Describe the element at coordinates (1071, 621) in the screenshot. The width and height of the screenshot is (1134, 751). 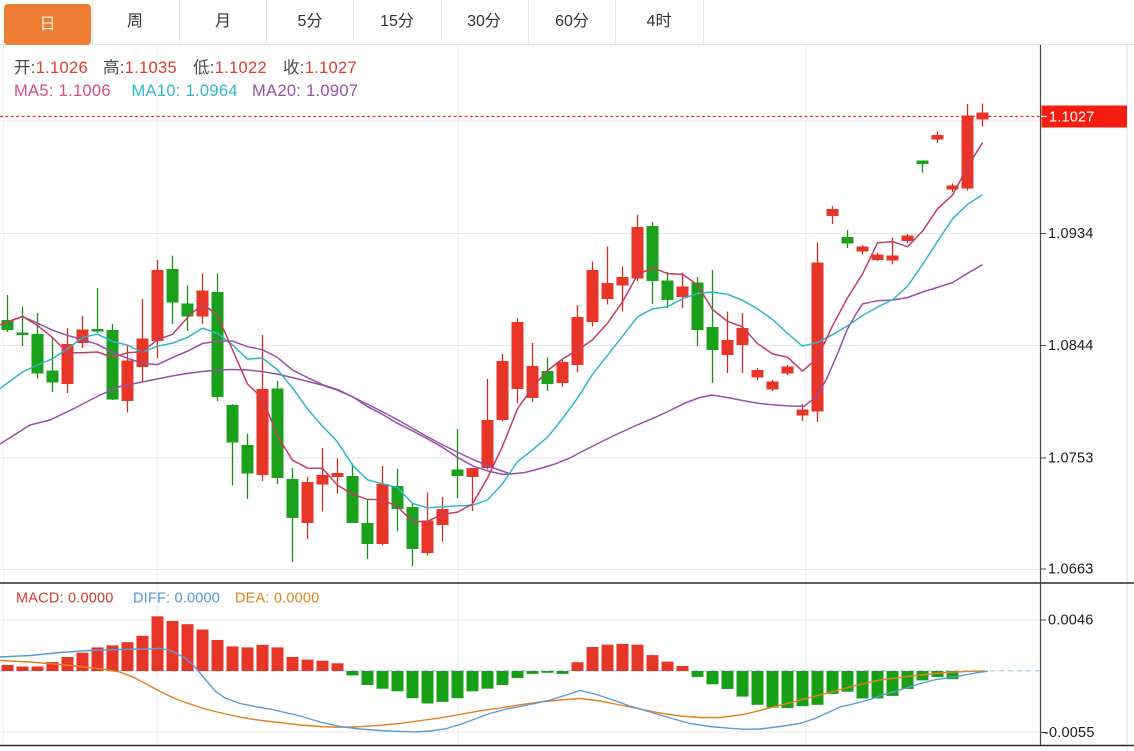
I see `svg-text: 0.0046` at that location.